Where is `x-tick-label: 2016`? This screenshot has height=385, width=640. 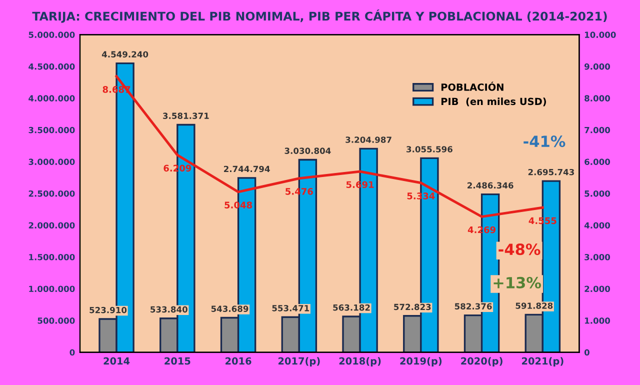
x-tick-label: 2016 is located at coordinates (239, 361).